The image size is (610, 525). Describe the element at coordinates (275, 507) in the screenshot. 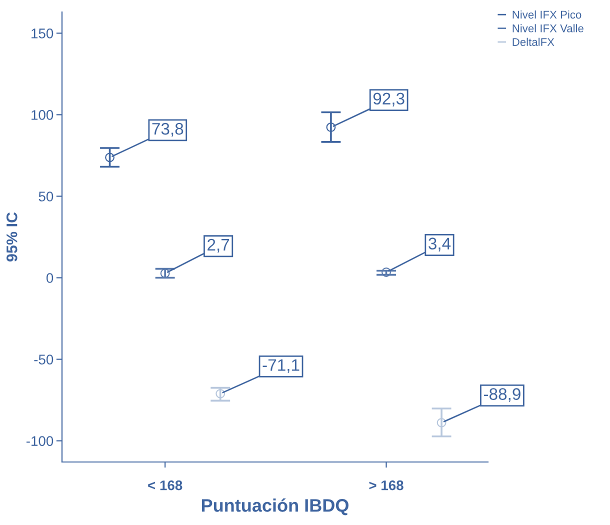

I see `x-axis-title: Puntuación IBDQ` at that location.